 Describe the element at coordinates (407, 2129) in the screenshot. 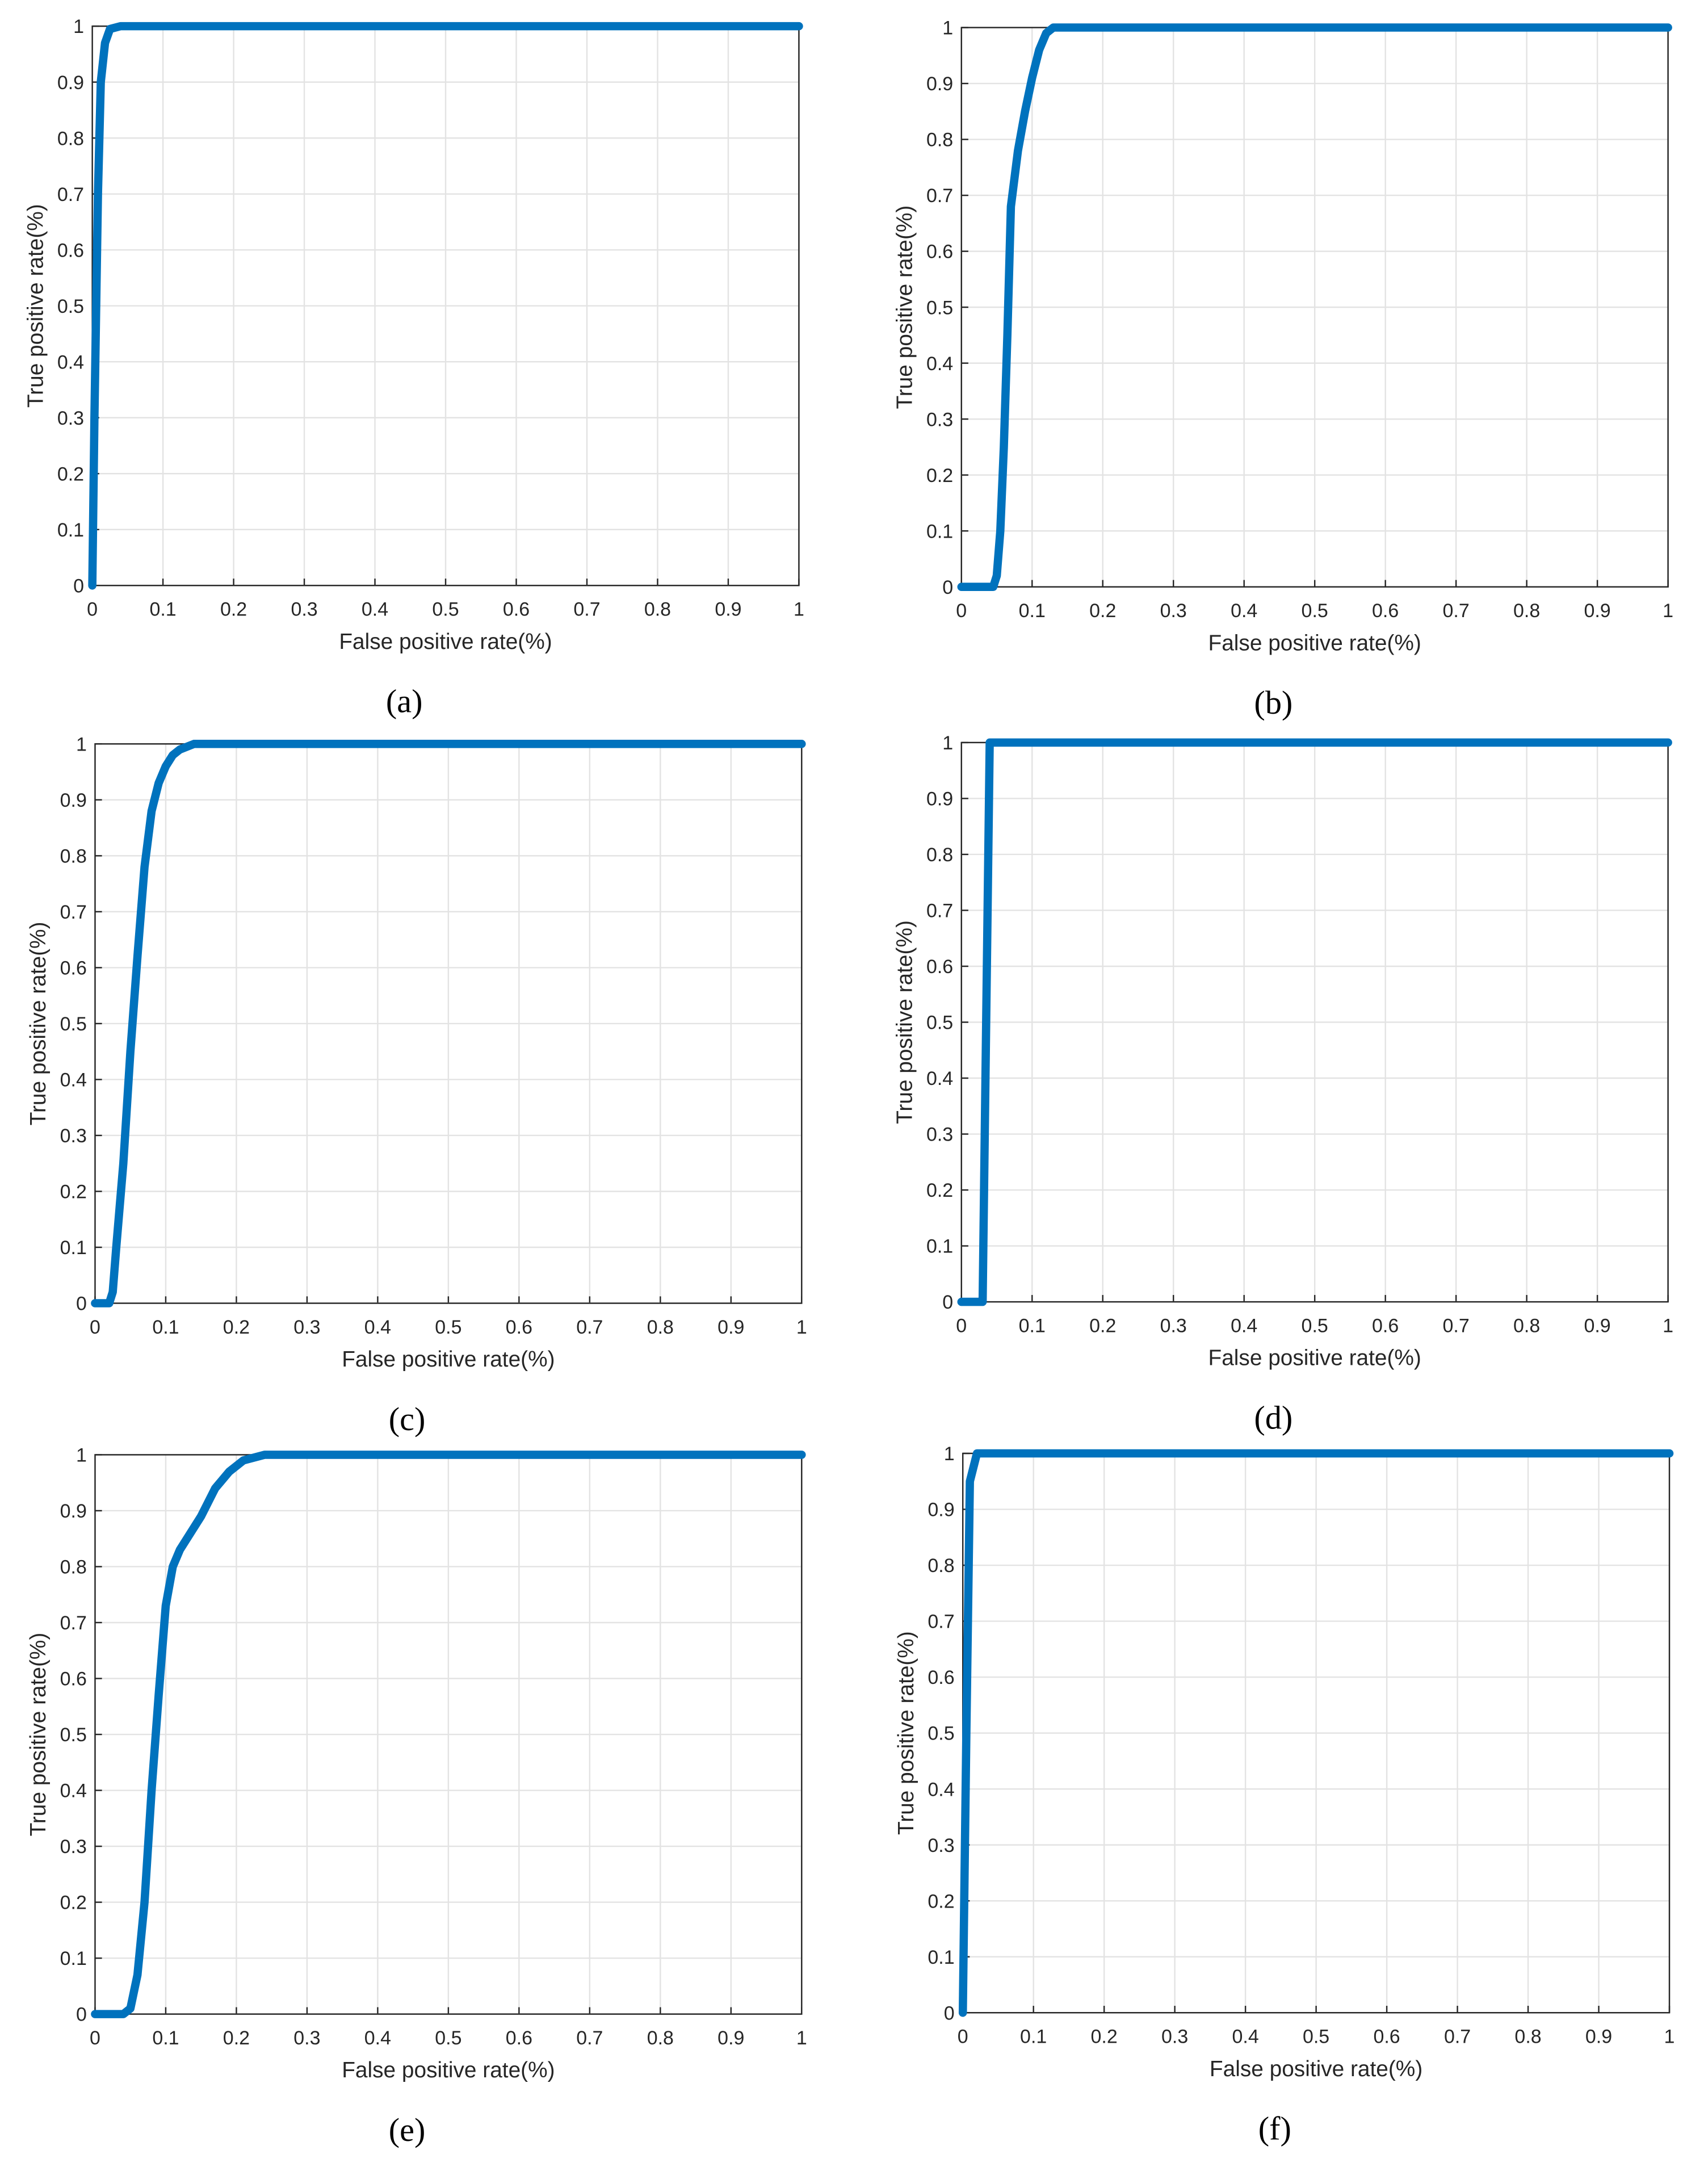

I see `panel-caption: (e)` at that location.